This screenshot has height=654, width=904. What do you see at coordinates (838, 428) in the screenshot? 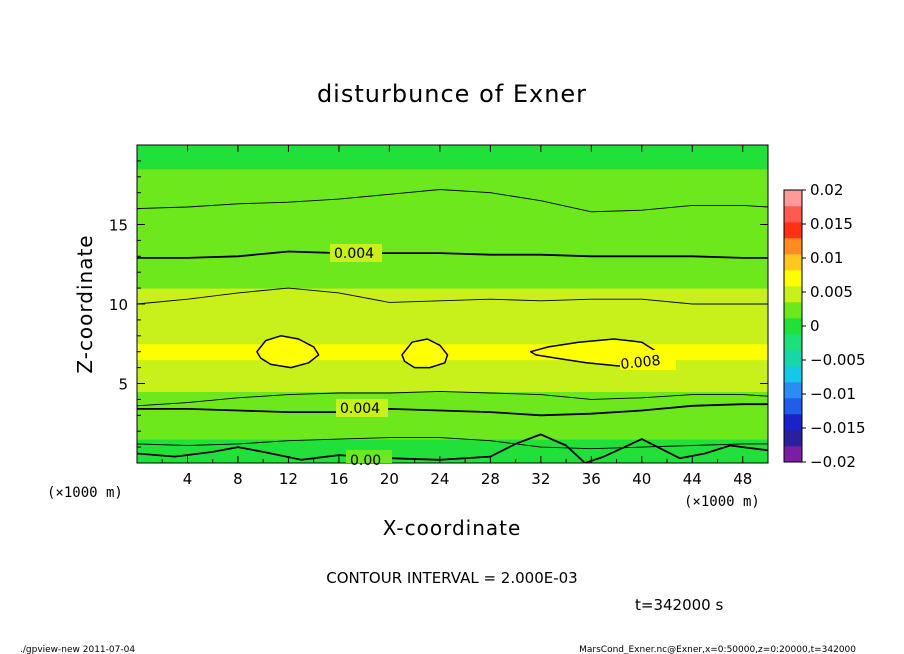
I see `colorbar-label-7: −0.015` at bounding box center [838, 428].